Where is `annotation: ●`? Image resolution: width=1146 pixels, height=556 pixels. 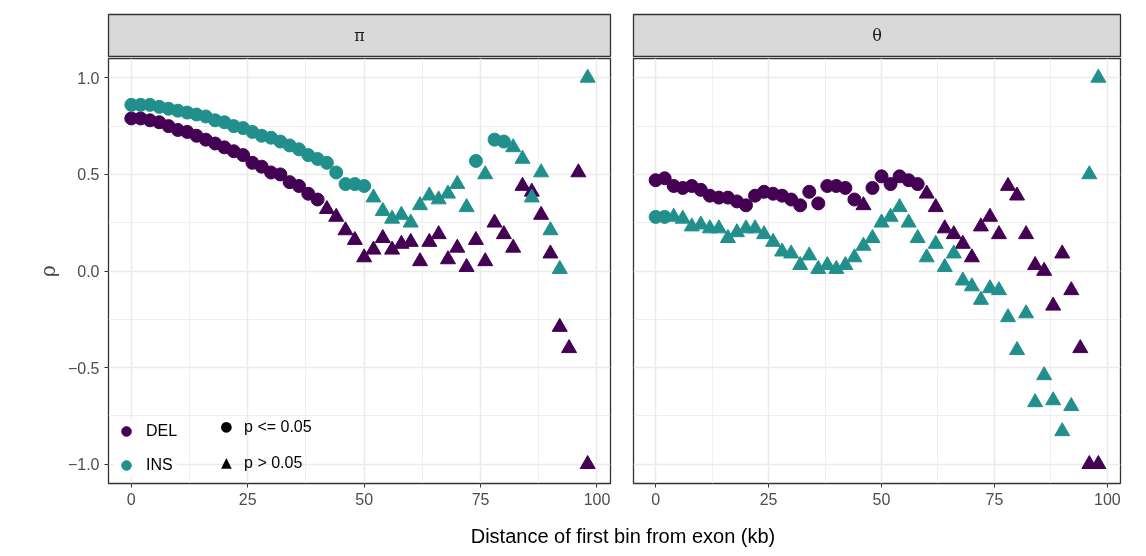
annotation: ● is located at coordinates (226, 426).